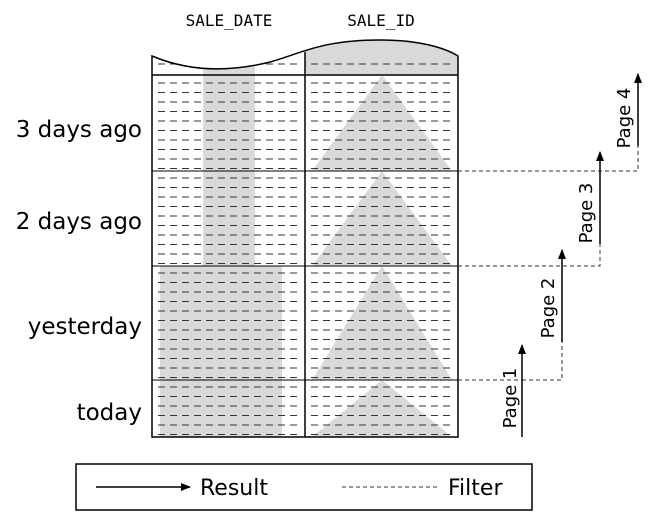  I want to click on column-header-sale-id: SALE_ID, so click(380, 20).